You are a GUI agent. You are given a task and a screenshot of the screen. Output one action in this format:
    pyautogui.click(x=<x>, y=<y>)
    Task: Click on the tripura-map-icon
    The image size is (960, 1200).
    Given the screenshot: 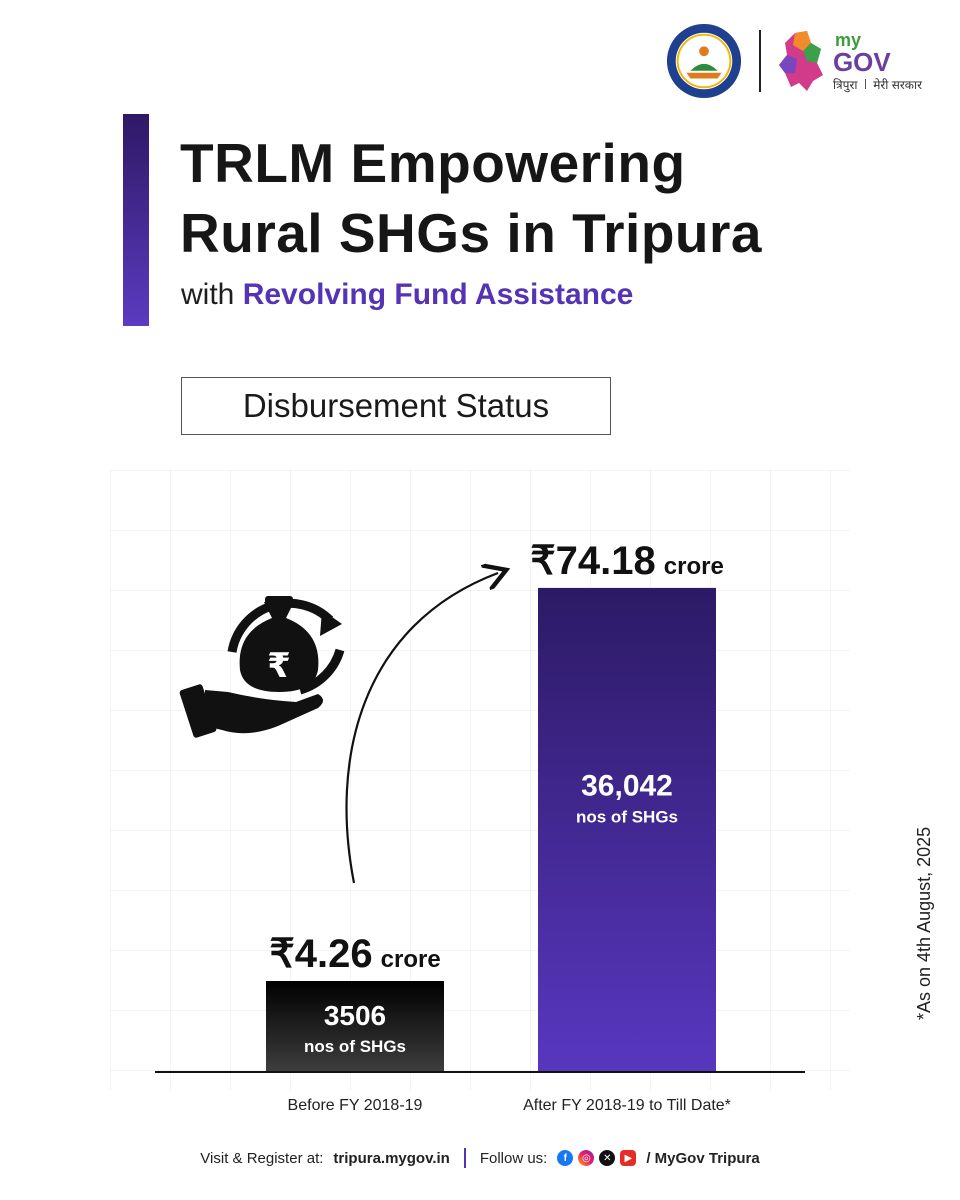 What is the action you would take?
    pyautogui.click(x=800, y=61)
    